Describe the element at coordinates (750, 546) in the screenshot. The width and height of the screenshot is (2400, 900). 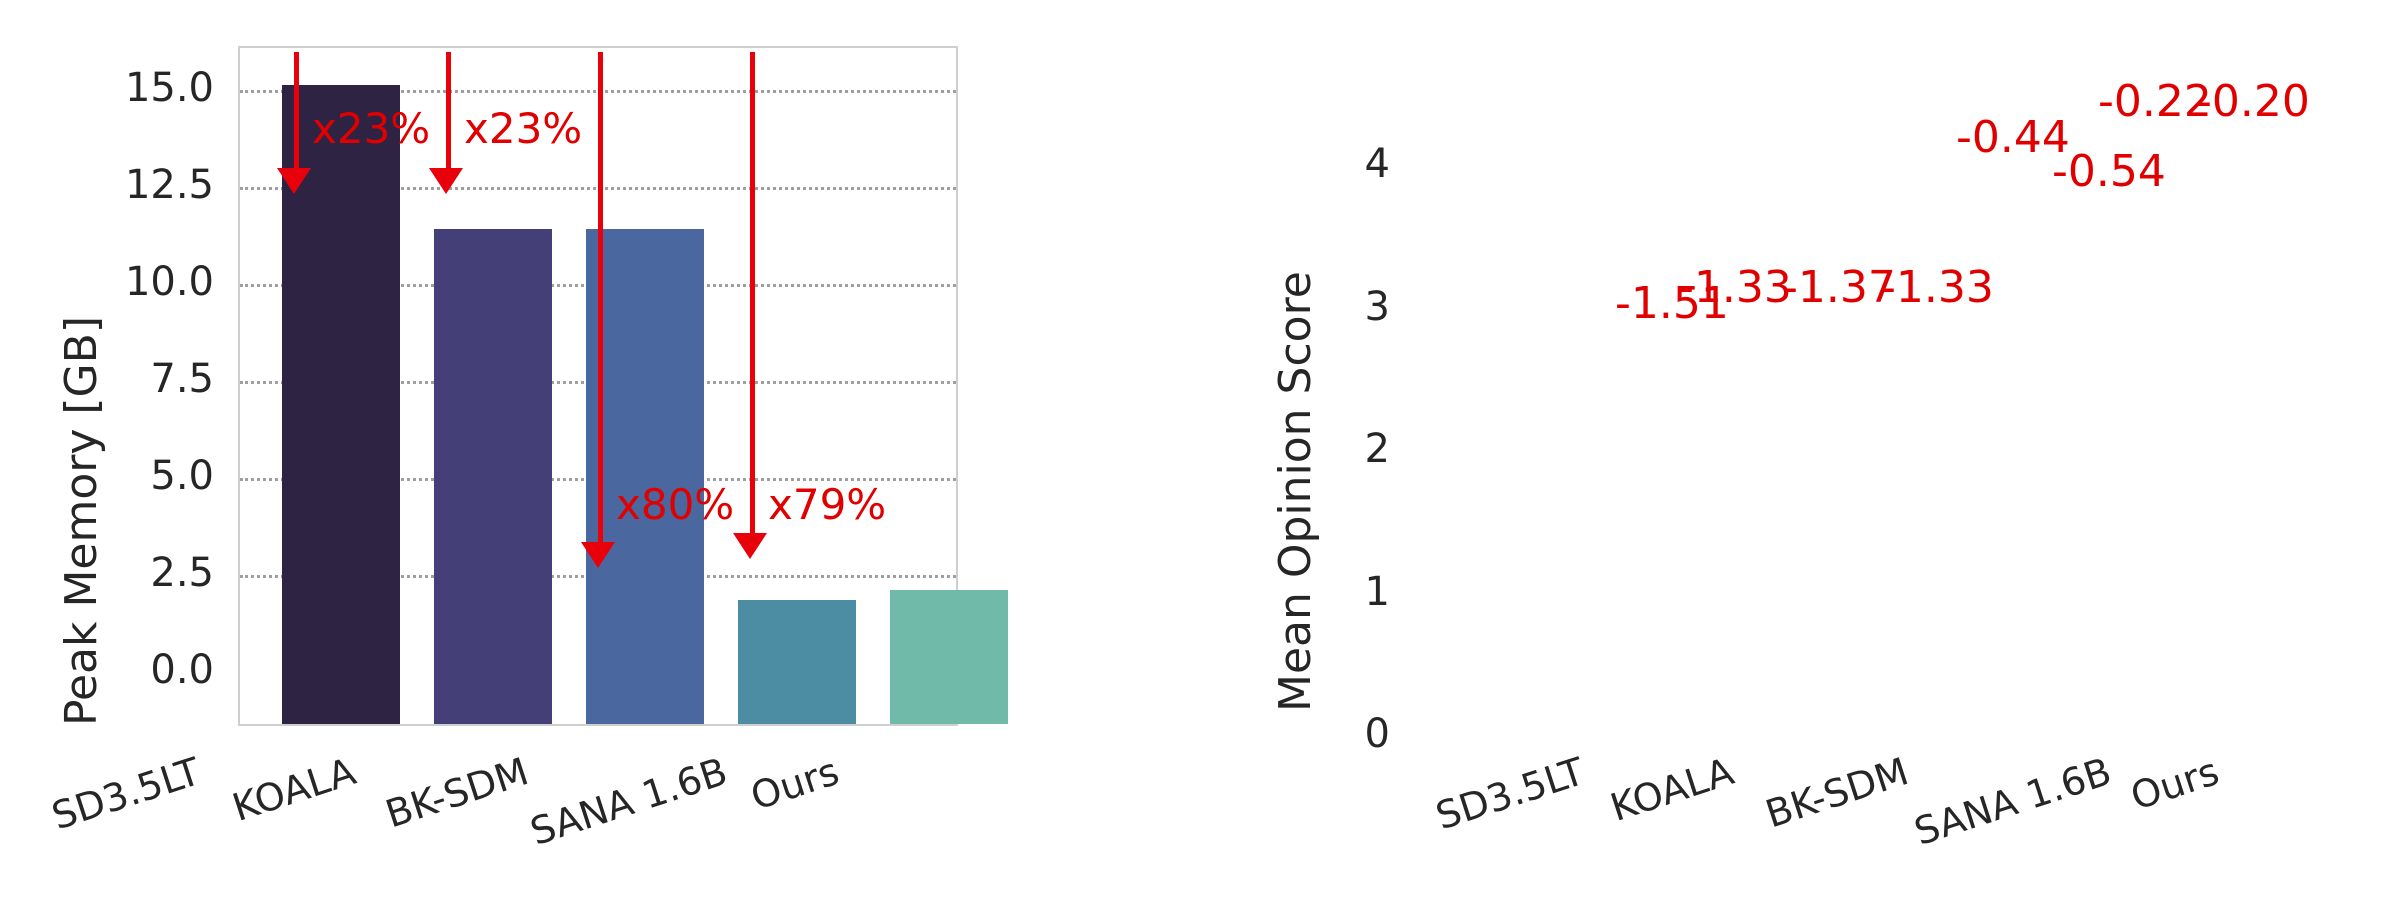
I see `left-arrow-head-ours` at that location.